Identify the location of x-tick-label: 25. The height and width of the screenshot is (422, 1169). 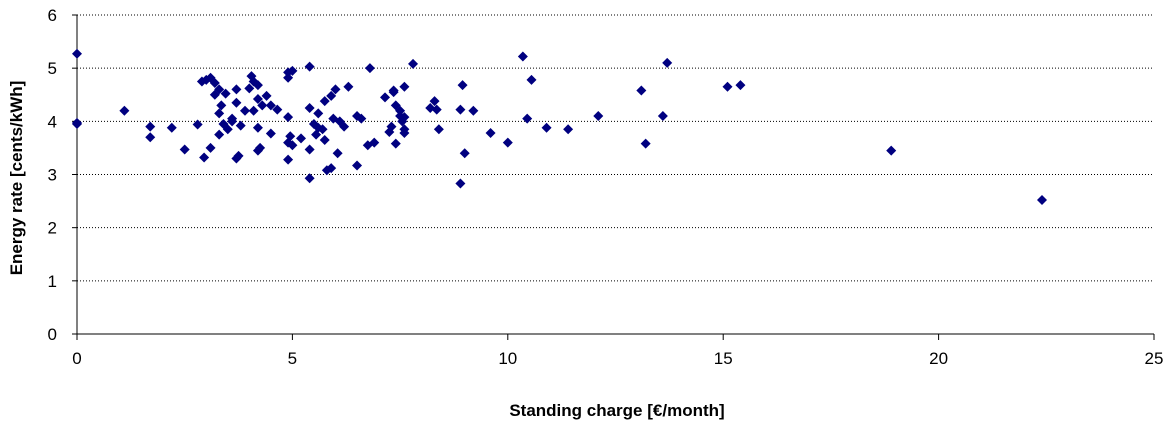
(1154, 358).